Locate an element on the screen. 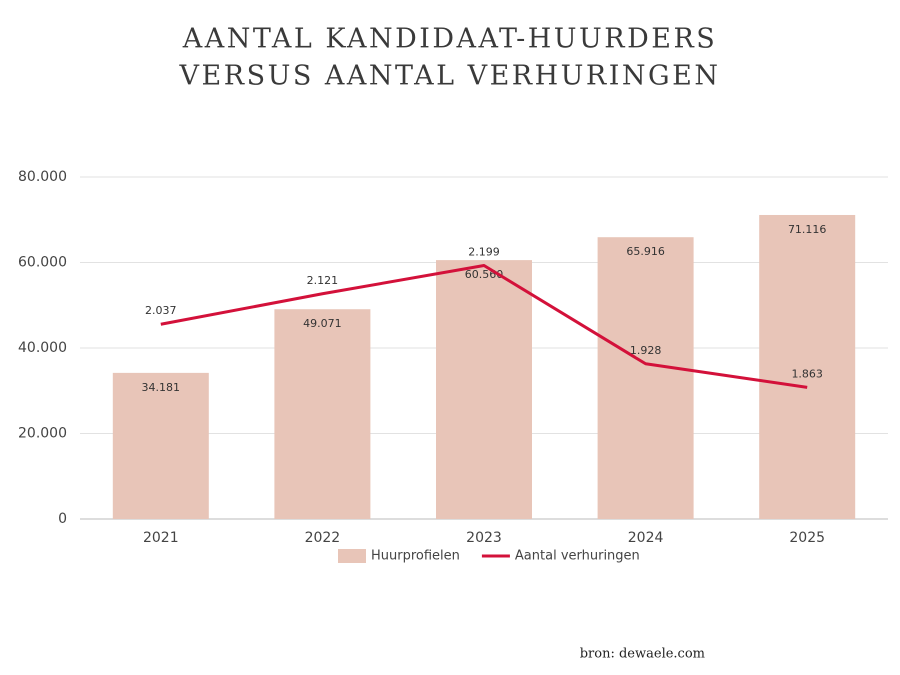 Image resolution: width=900 pixels, height=675 pixels. x-tick-label: 2021 is located at coordinates (161, 538).